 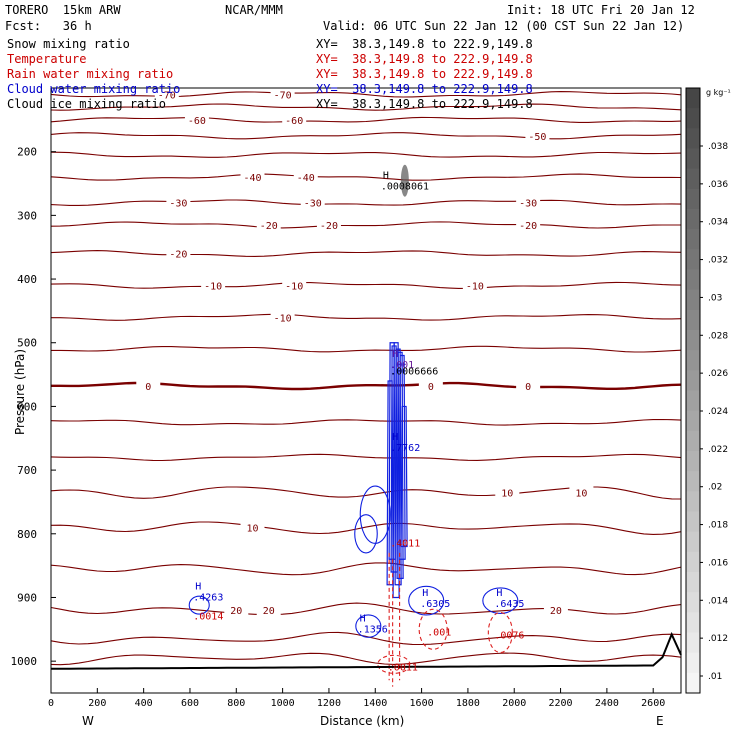 I want to click on colorbar-label: .036, so click(x=718, y=185).